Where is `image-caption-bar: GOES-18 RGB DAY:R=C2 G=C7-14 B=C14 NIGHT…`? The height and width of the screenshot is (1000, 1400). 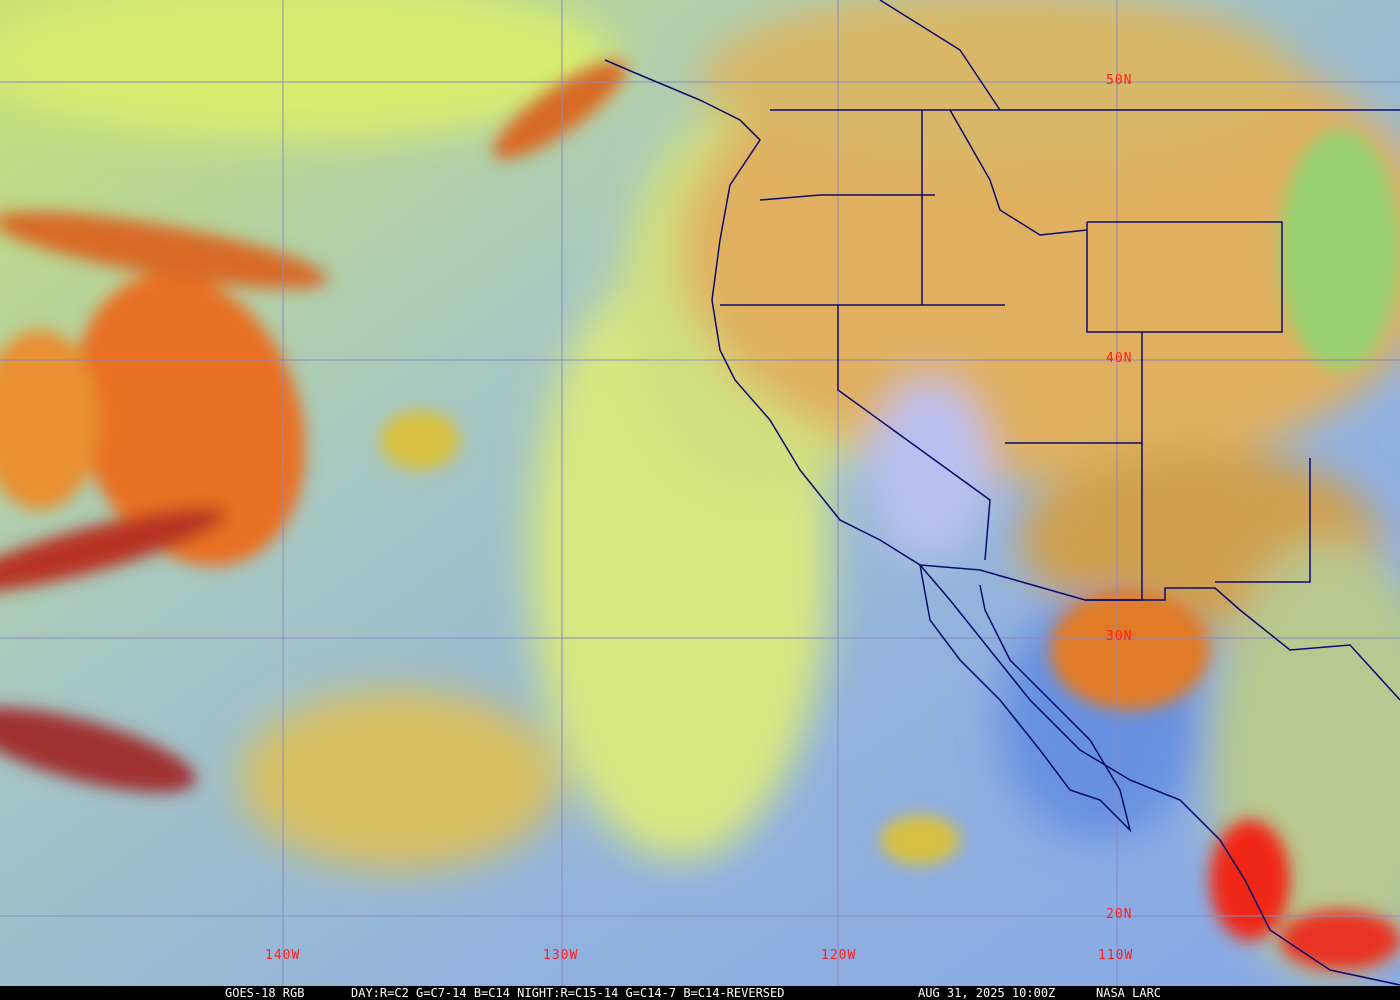
image-caption-bar: GOES-18 RGB DAY:R=C2 G=C7-14 B=C14 NIGHT… is located at coordinates (700, 993).